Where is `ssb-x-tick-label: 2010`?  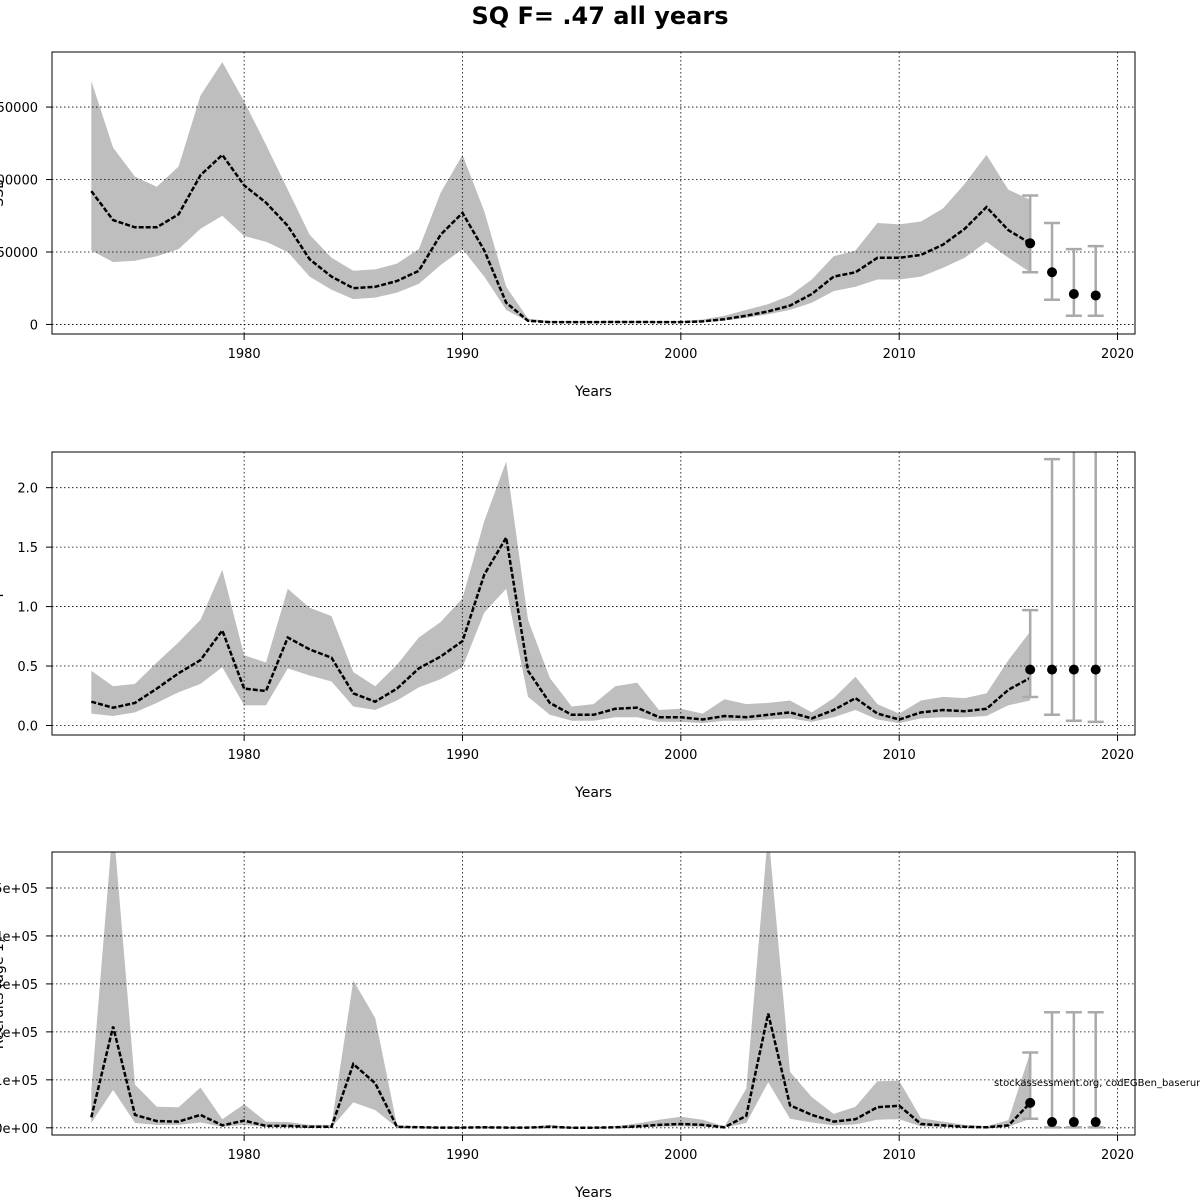
ssb-x-tick-label: 2010 is located at coordinates (899, 354).